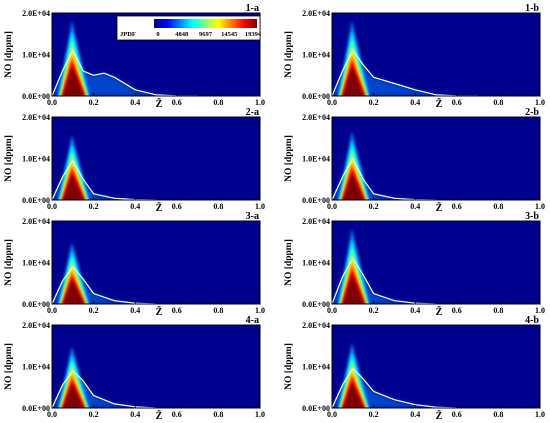  What do you see at coordinates (532, 320) in the screenshot?
I see `panel-label: 4-b` at bounding box center [532, 320].